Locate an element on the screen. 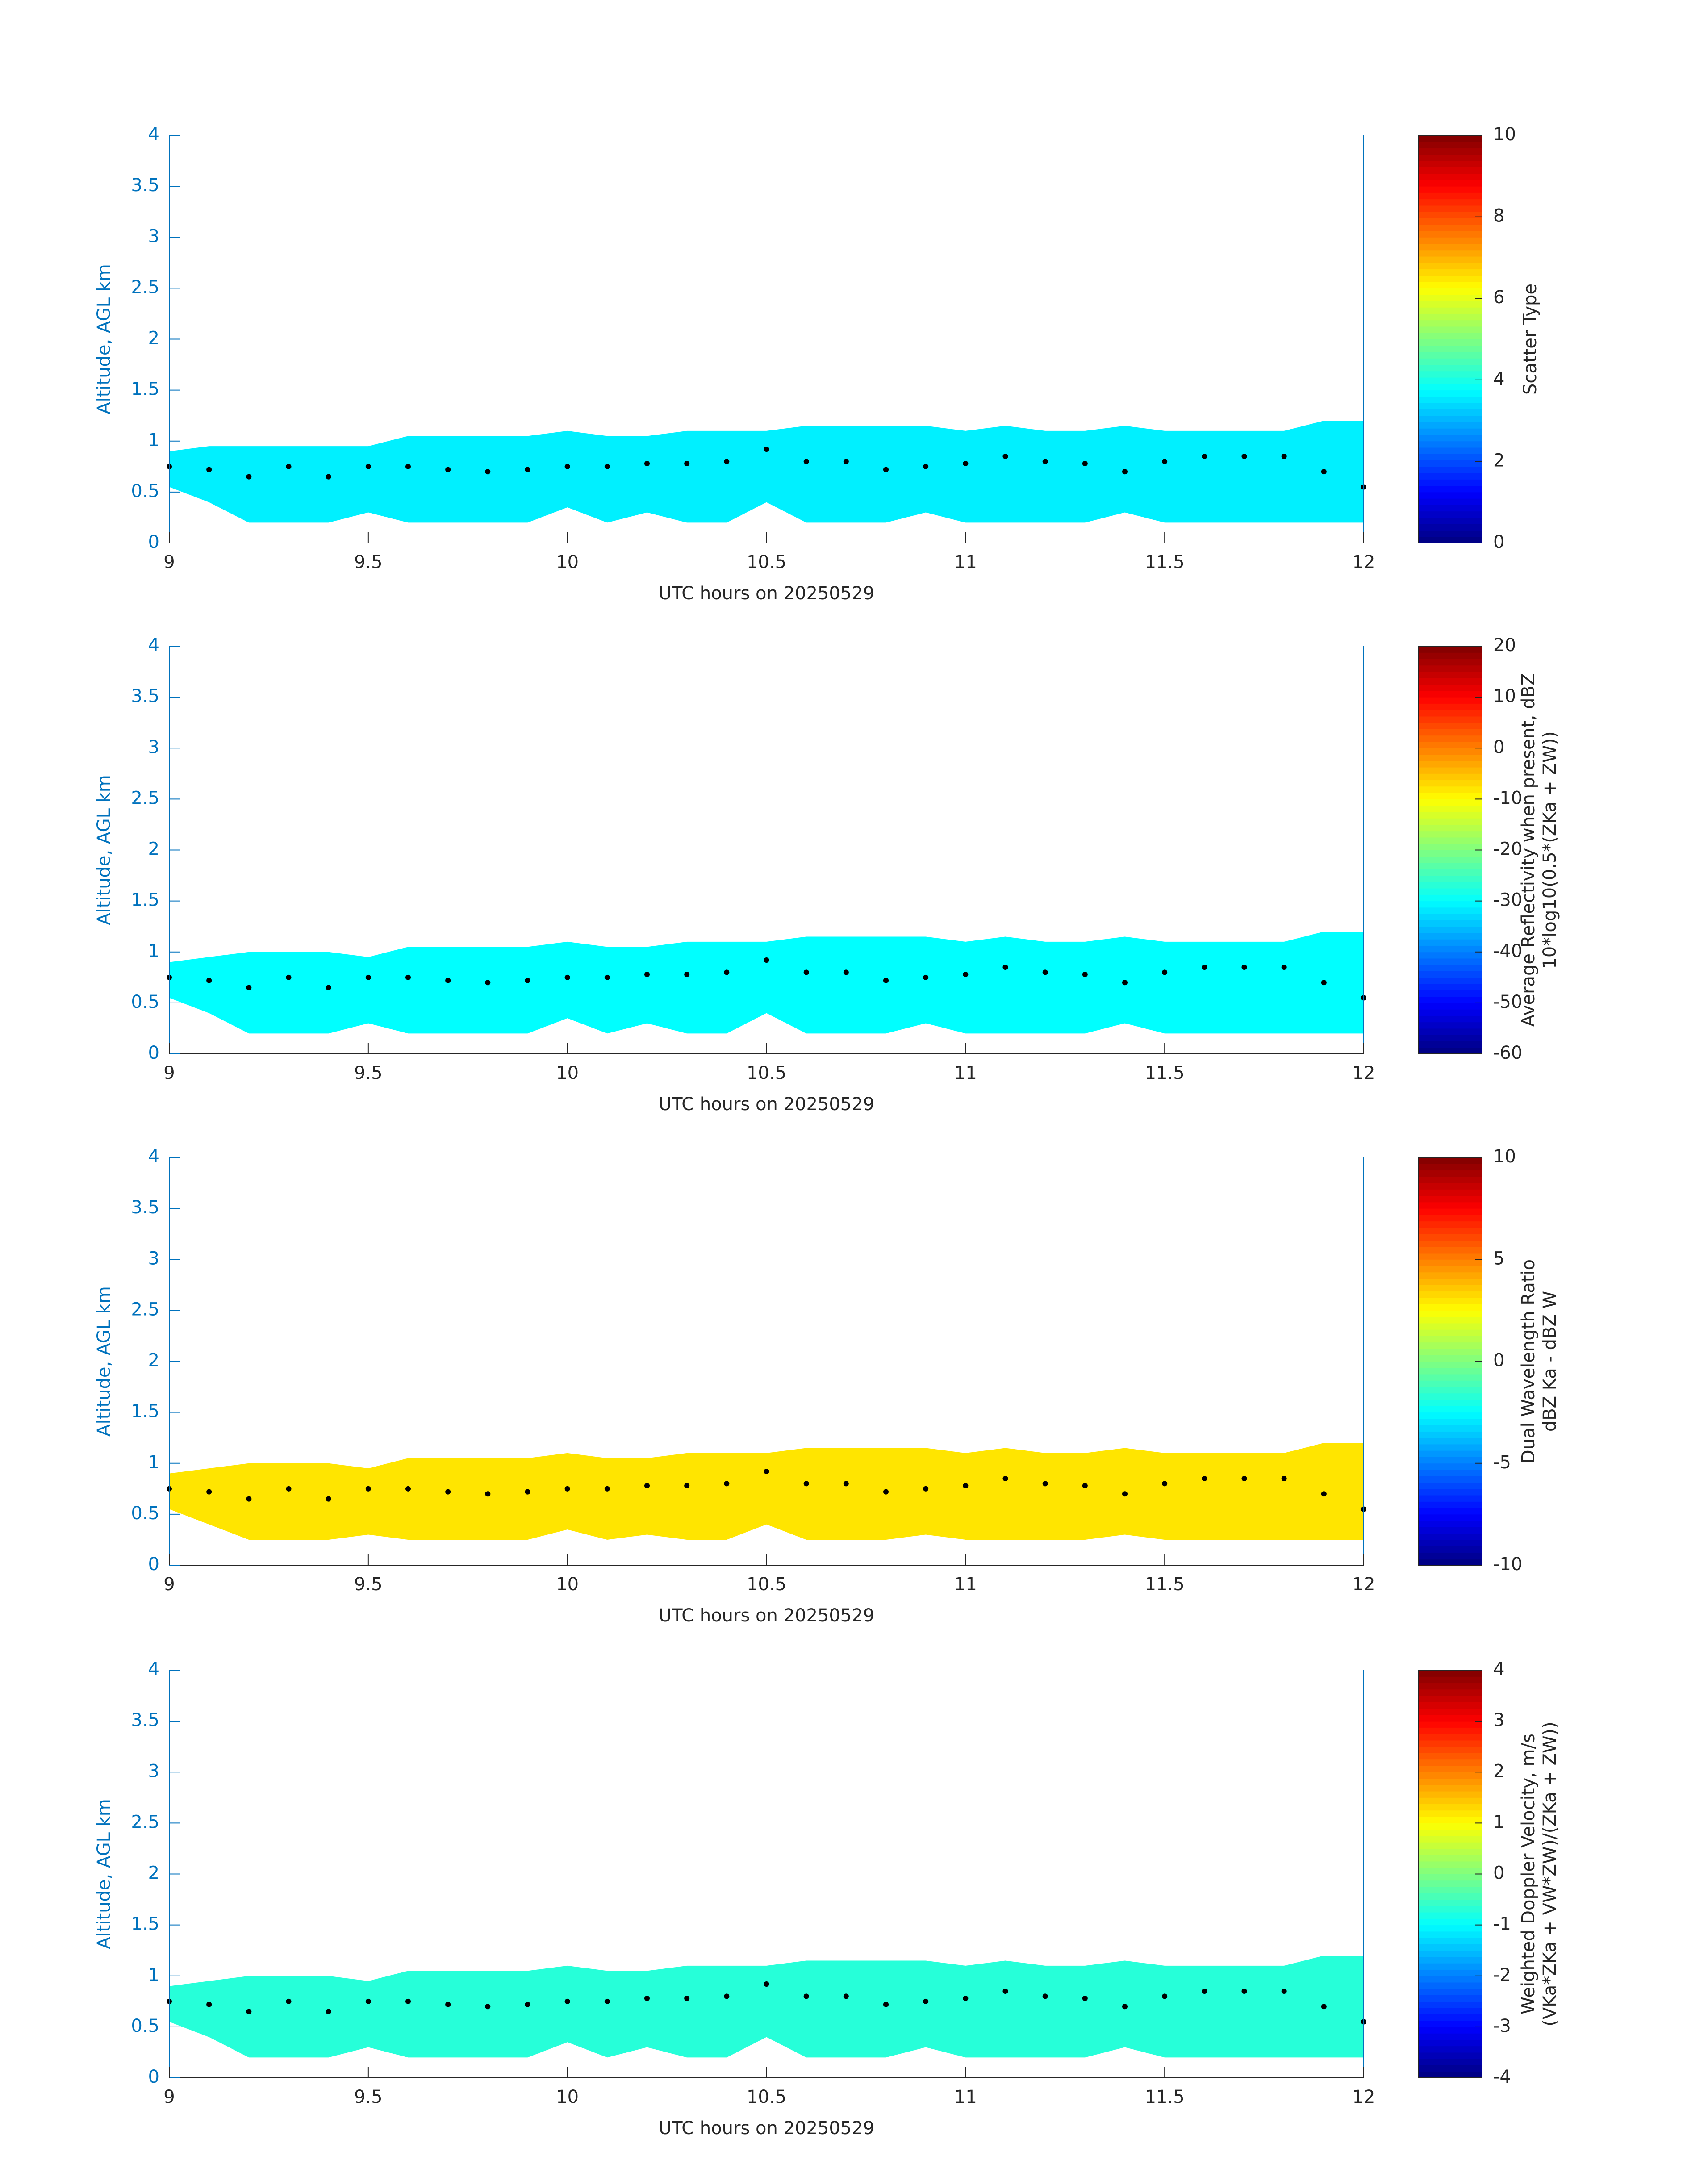 This screenshot has width=1708, height=2177. colorbar-tick-label: -20 is located at coordinates (1507, 849).